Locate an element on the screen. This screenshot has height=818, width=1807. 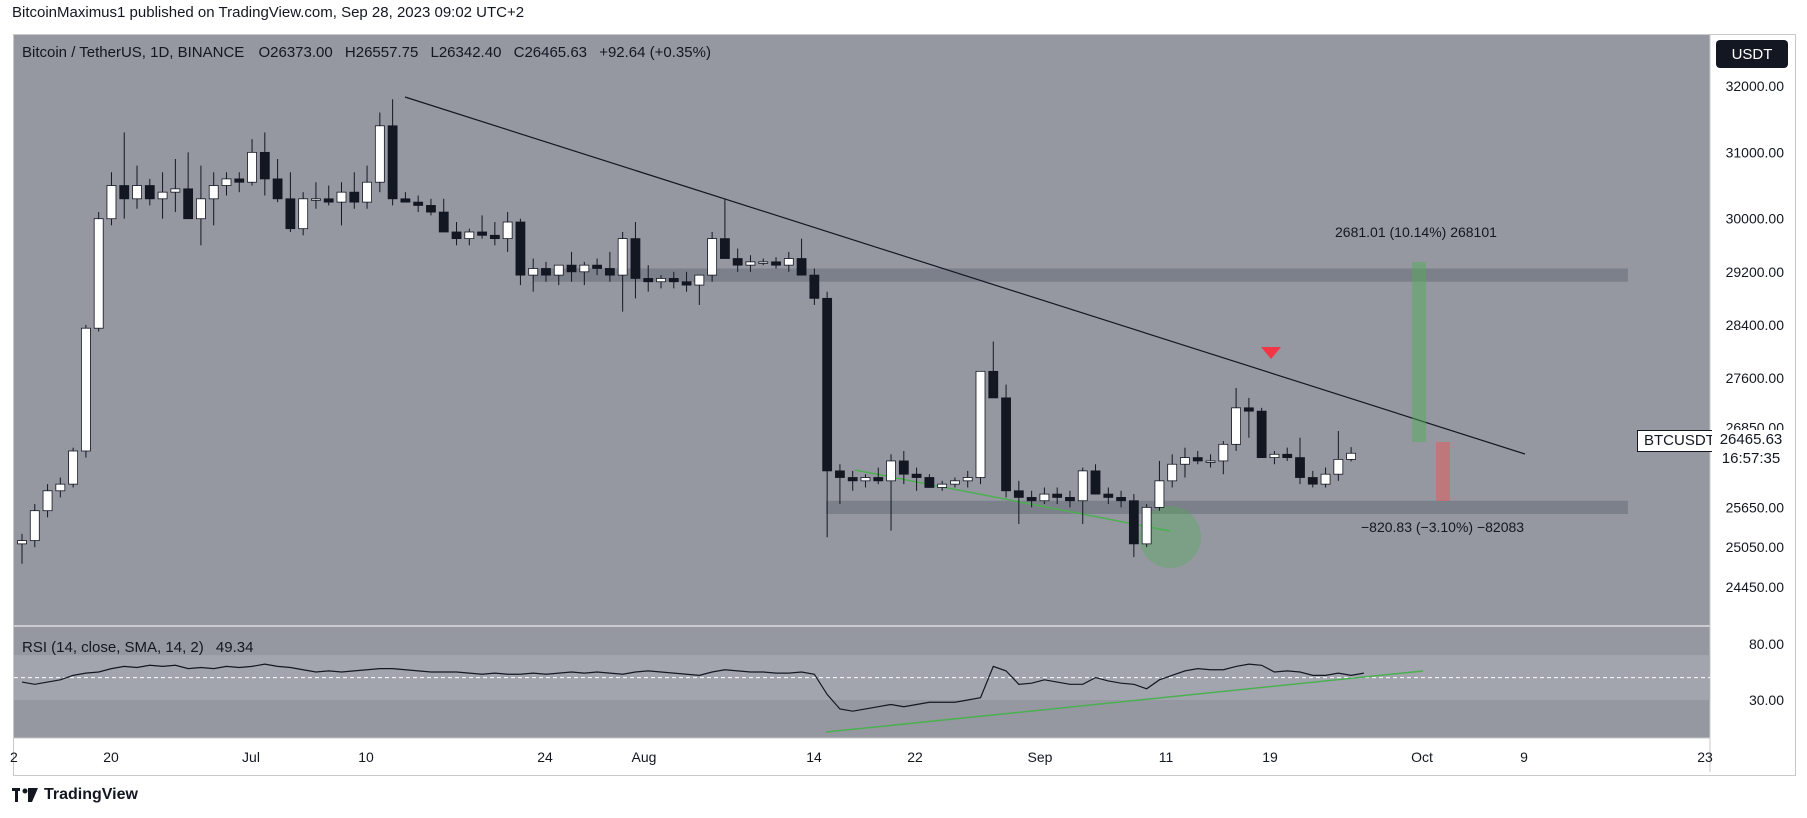
measure-up-label: 2681.01 (10.14%) 268101 is located at coordinates (1416, 232).